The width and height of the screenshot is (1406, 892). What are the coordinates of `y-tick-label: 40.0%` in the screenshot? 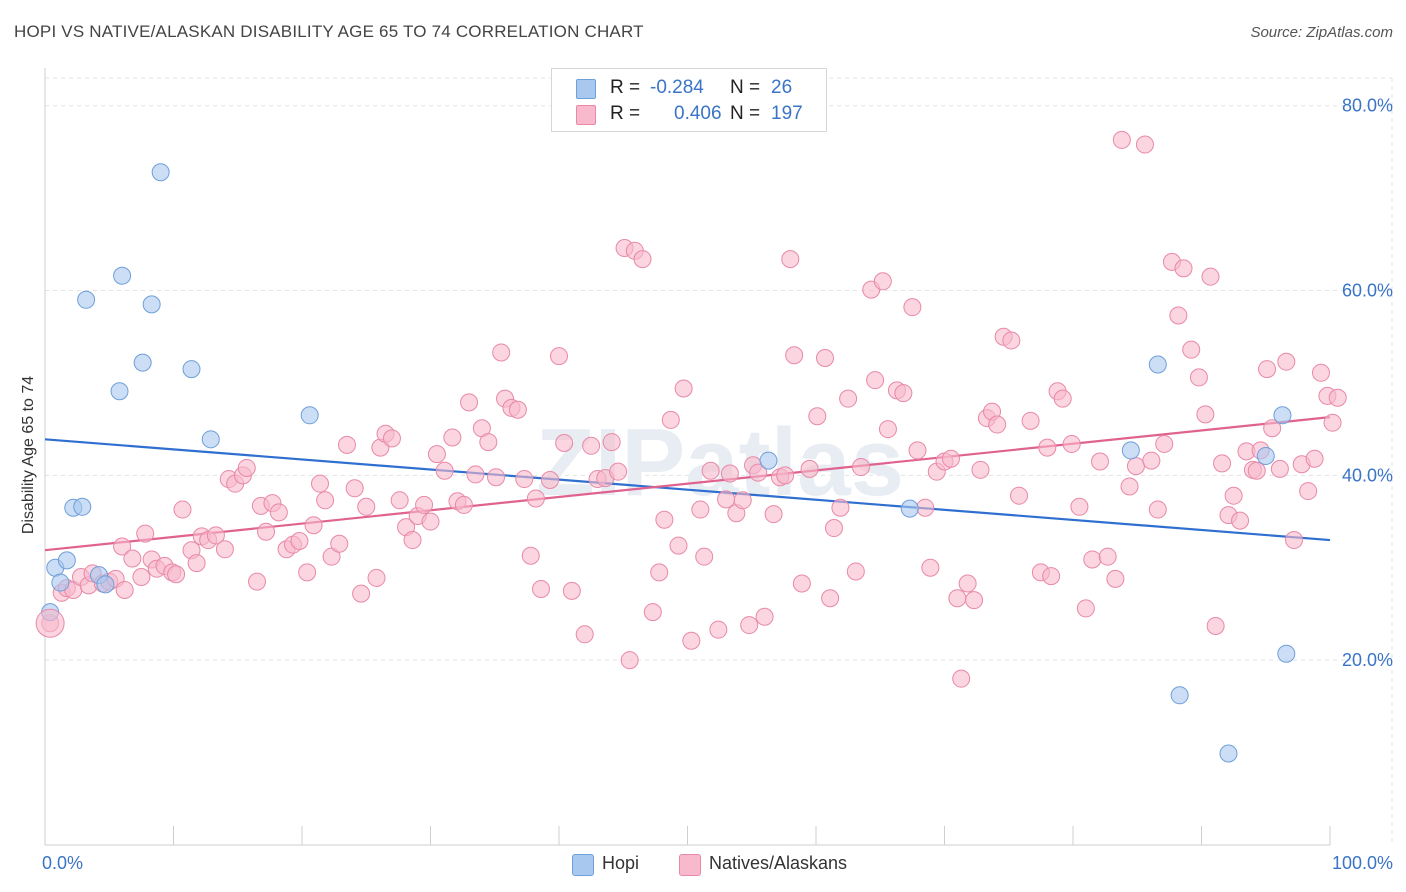 It's located at (1367, 475).